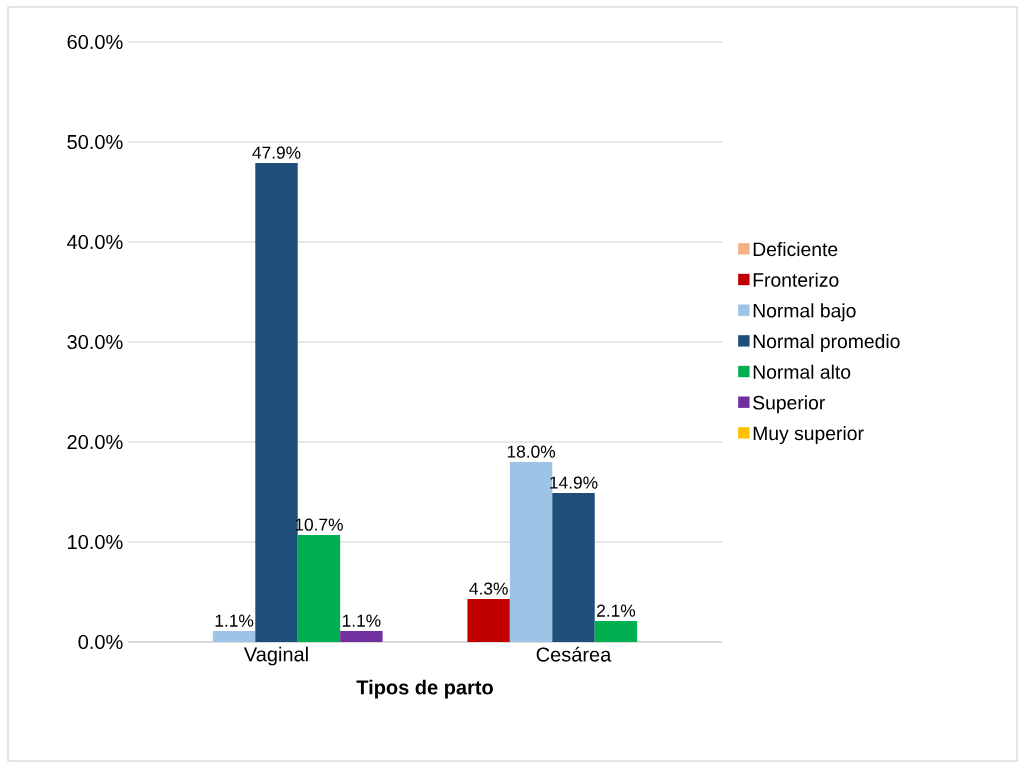  What do you see at coordinates (574, 654) in the screenshot?
I see `x-tick-label: Cesárea` at bounding box center [574, 654].